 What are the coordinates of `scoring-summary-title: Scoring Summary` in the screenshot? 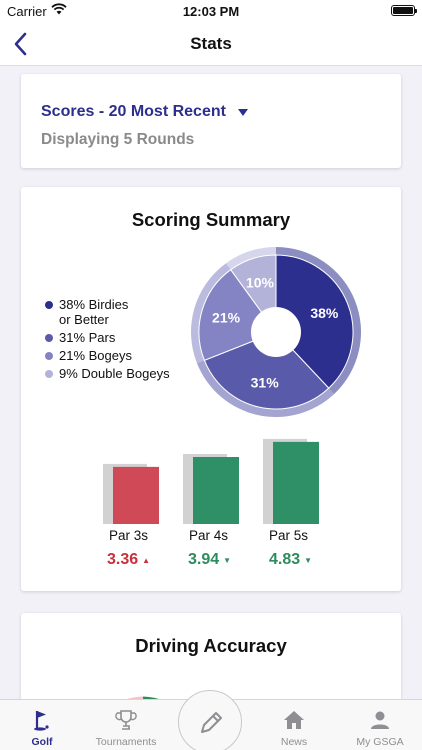 It's located at (211, 219).